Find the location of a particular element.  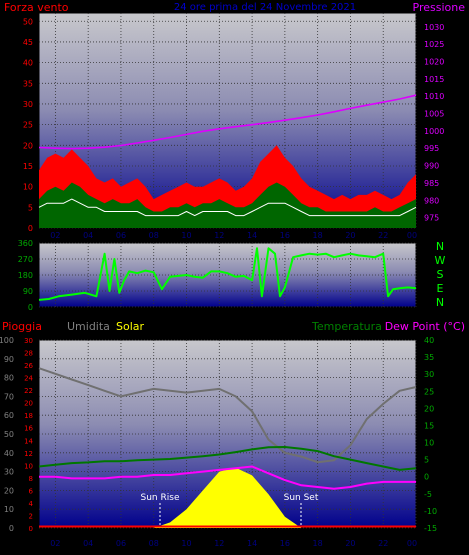

y-tick-label: 50 is located at coordinates (9, 434).